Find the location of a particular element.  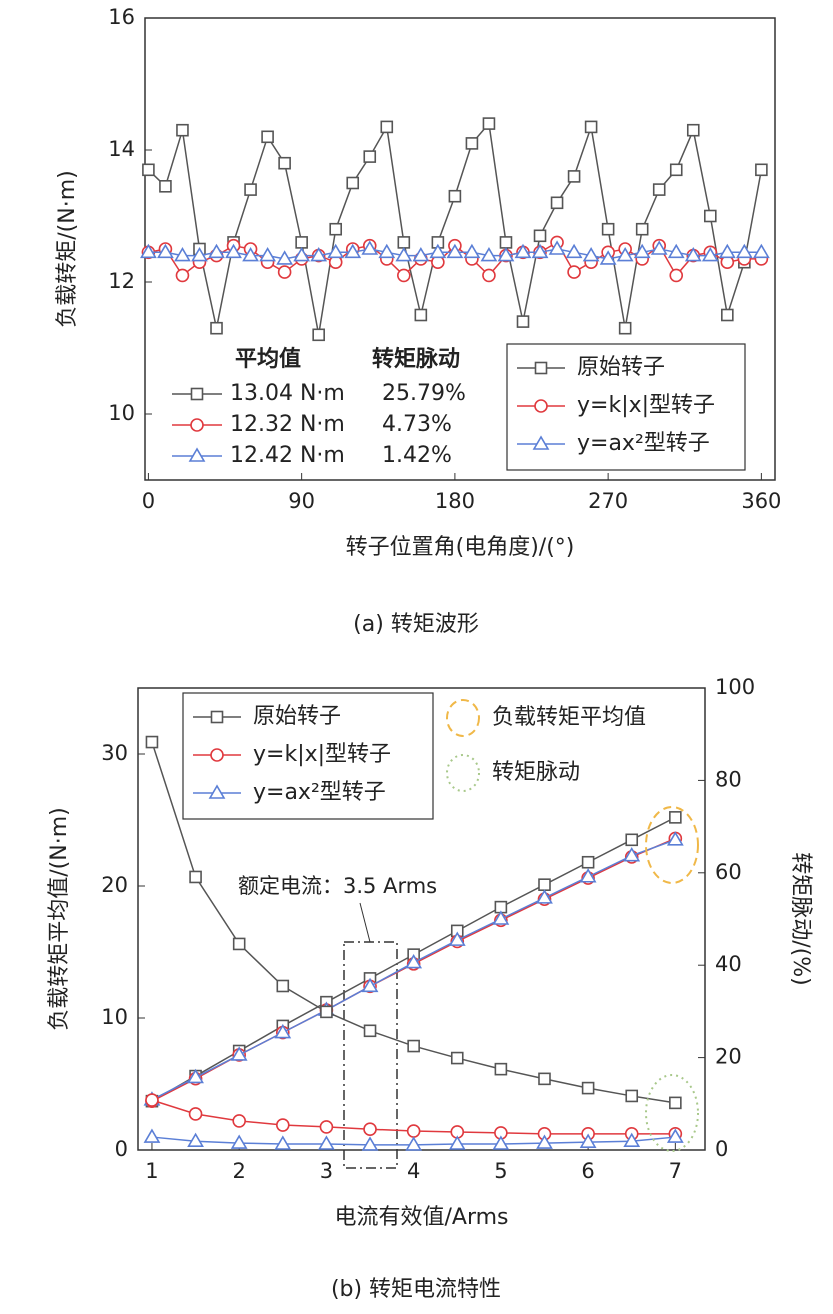

x-tick-label: 180 is located at coordinates (455, 501).